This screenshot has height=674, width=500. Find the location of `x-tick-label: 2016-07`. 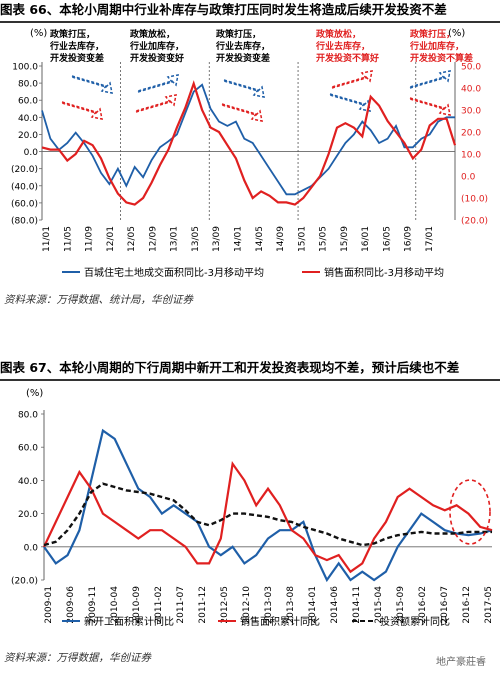

x-tick-label: 2016-07 is located at coordinates (445, 605).